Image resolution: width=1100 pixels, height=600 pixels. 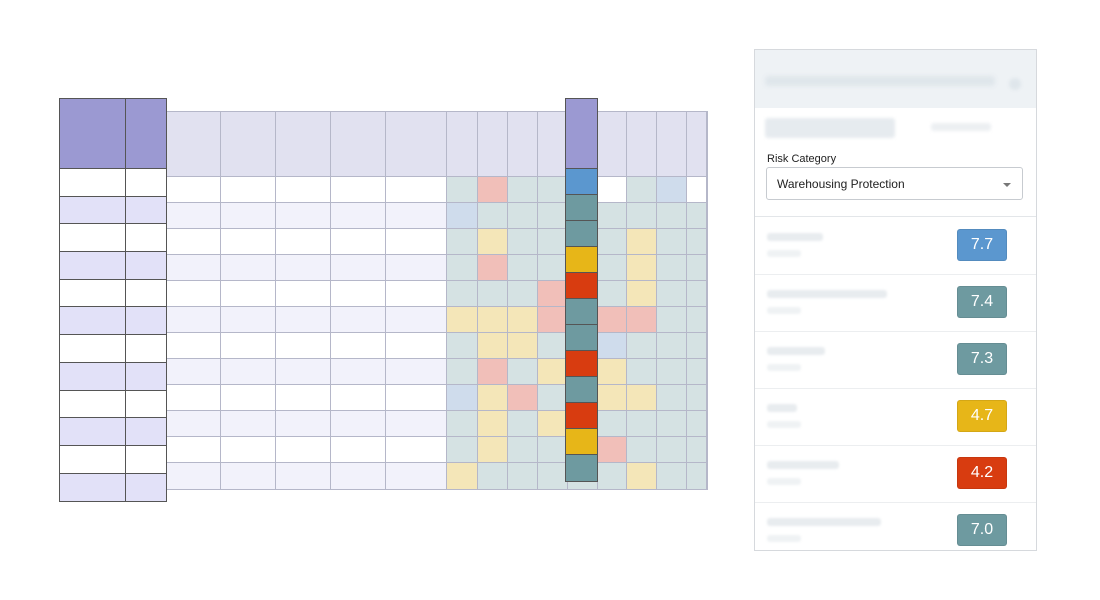 What do you see at coordinates (895, 303) in the screenshot?
I see `risk-item: 7.4` at bounding box center [895, 303].